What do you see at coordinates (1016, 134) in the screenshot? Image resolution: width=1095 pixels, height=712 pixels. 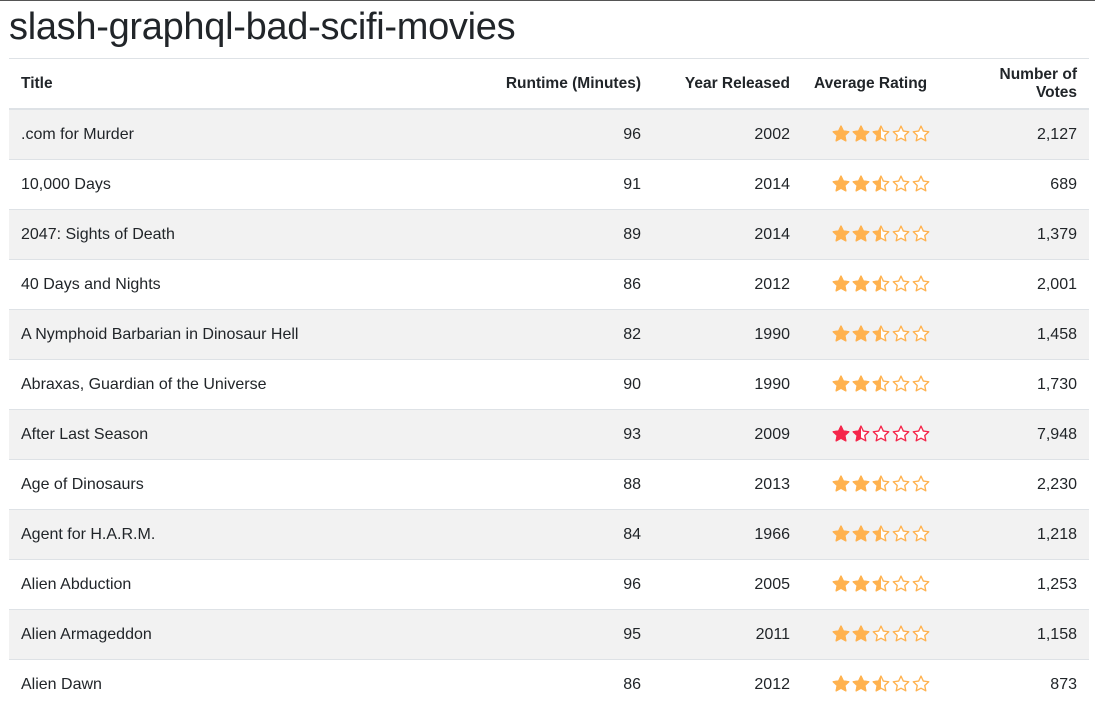 I see `cell-votes: 2,127` at bounding box center [1016, 134].